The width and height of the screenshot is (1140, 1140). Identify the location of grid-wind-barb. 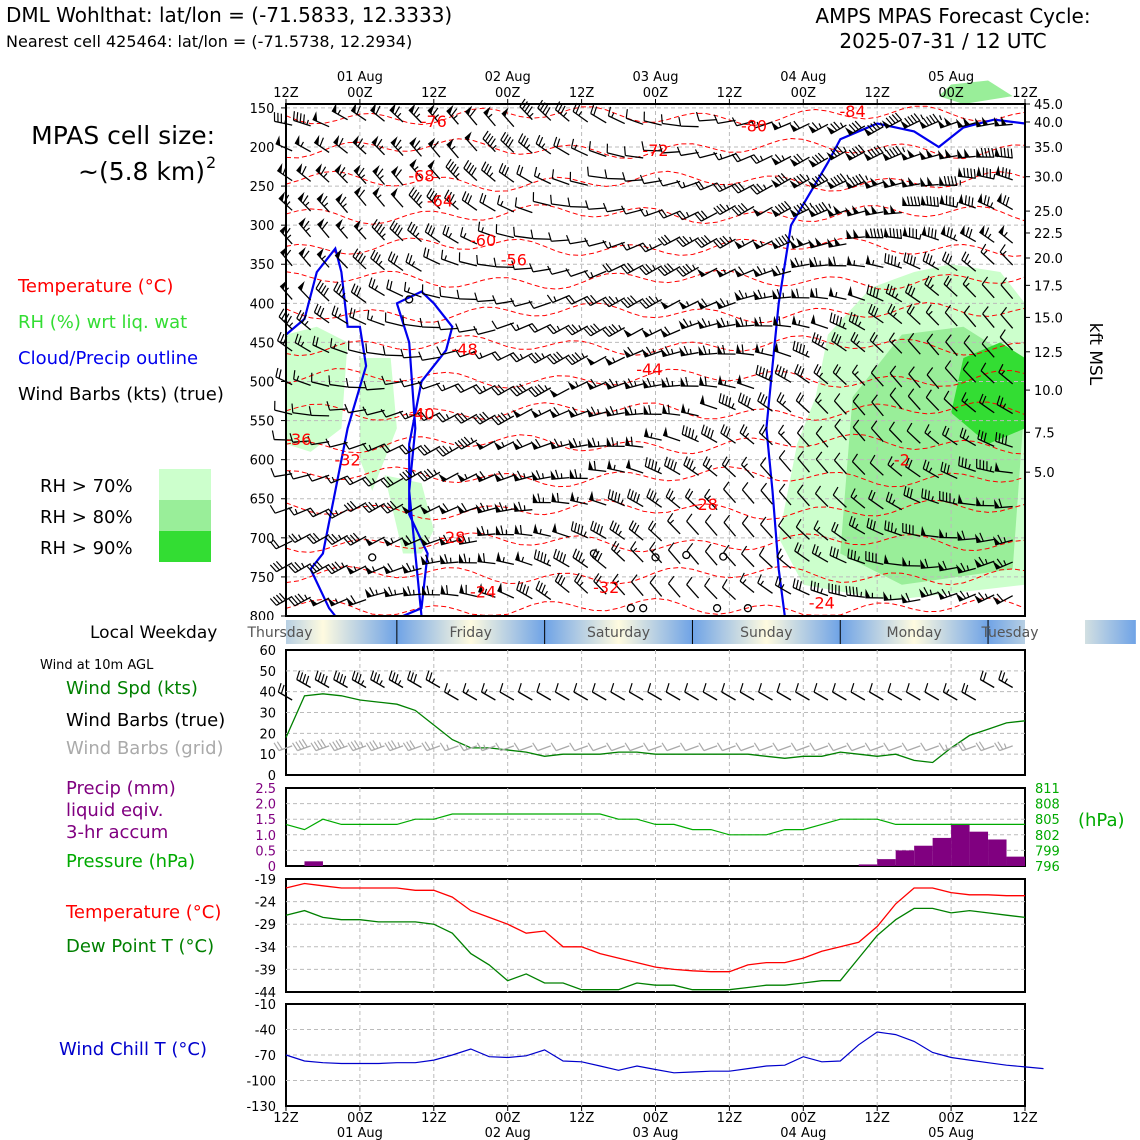
(782, 747).